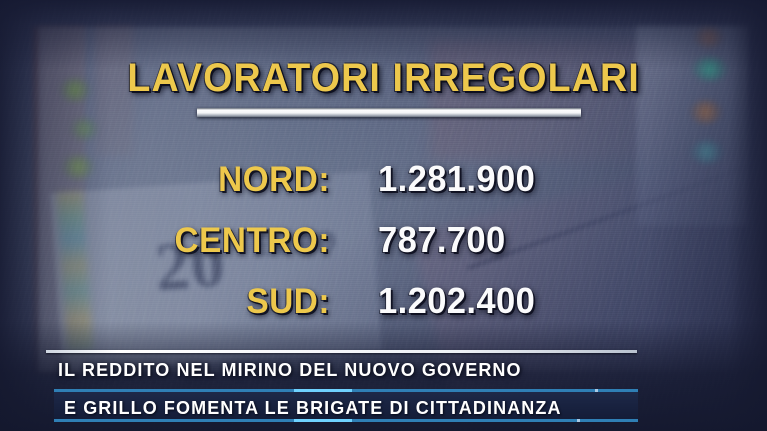 Image resolution: width=767 pixels, height=431 pixels. What do you see at coordinates (578, 420) in the screenshot?
I see `banner-tick-mark-bottom` at bounding box center [578, 420].